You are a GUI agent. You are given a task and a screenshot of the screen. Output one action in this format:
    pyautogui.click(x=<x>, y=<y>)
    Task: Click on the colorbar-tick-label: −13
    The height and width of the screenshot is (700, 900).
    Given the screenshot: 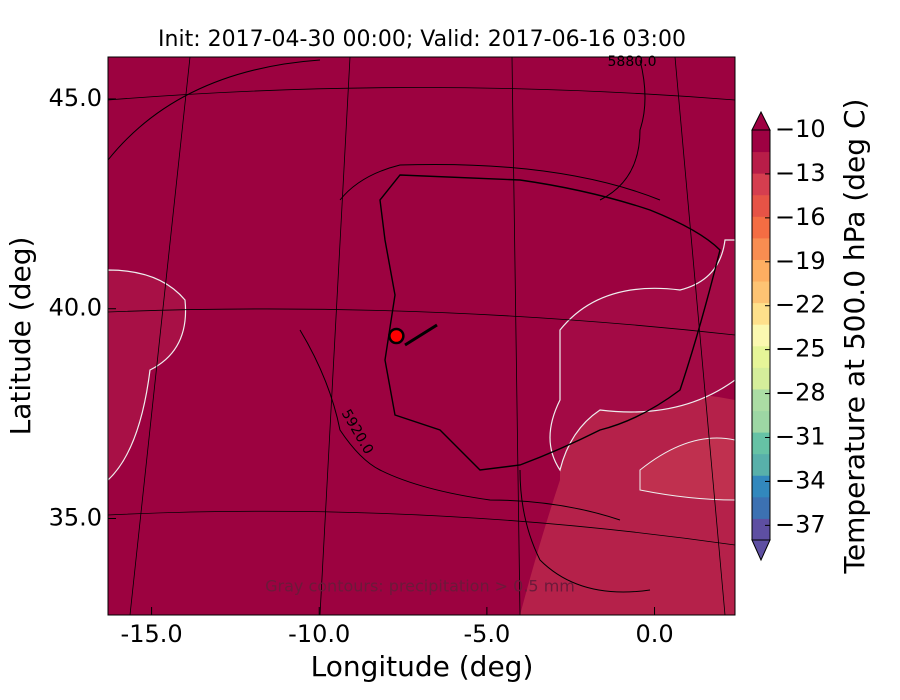 What is the action you would take?
    pyautogui.click(x=800, y=173)
    